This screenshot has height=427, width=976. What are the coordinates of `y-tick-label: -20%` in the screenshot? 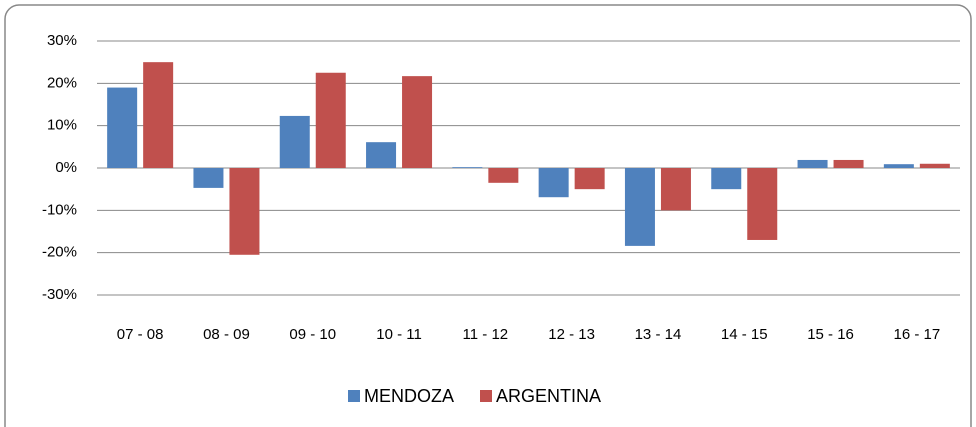 It's located at (59, 252).